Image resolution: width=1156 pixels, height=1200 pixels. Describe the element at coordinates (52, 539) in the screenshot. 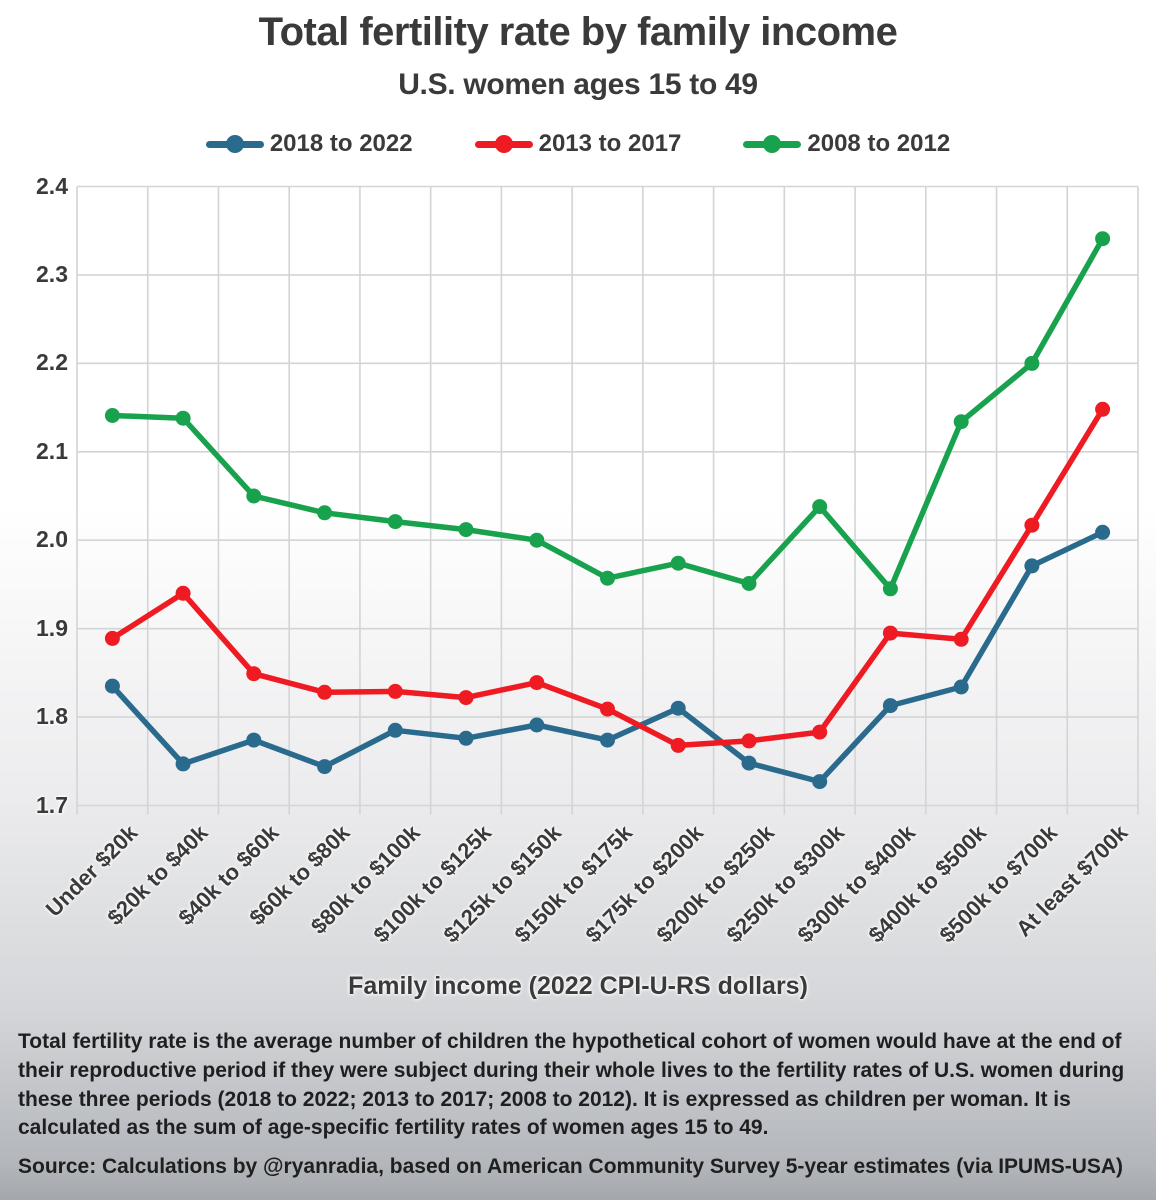

I see `y-tick-label: 2.0` at that location.